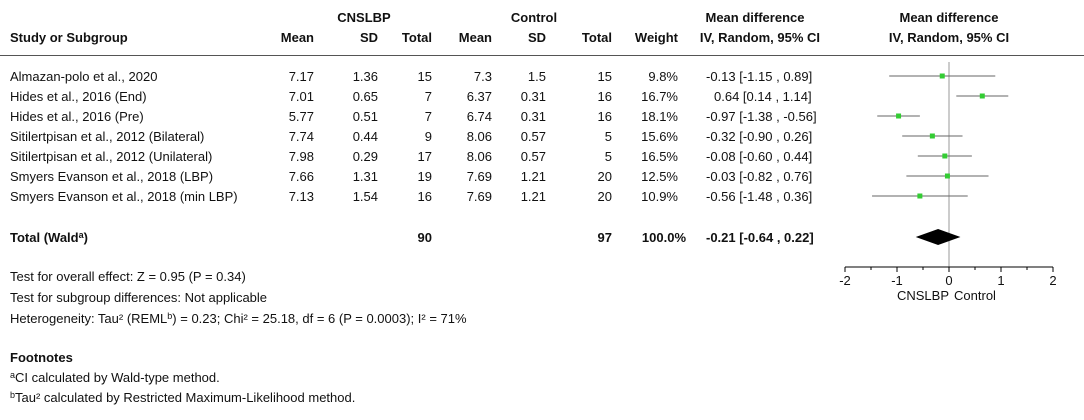  Describe the element at coordinates (604, 176) in the screenshot. I see `study-total2: 20` at that location.